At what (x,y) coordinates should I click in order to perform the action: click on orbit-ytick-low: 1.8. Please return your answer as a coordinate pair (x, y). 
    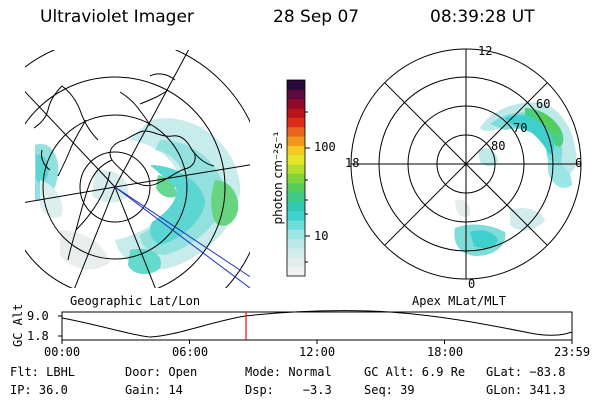
    Looking at the image, I should click on (38, 336).